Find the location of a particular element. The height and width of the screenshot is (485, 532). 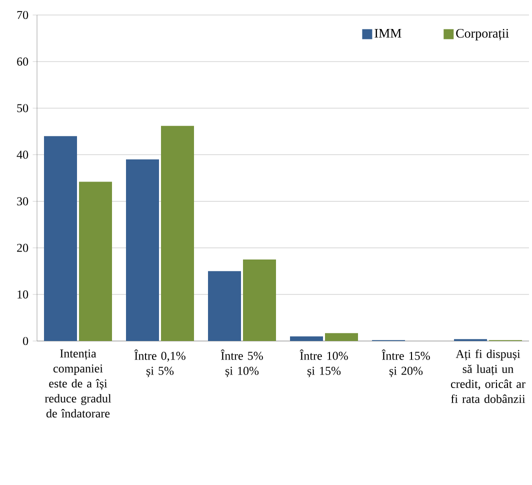

y-tick-label: 50 is located at coordinates (22, 108).